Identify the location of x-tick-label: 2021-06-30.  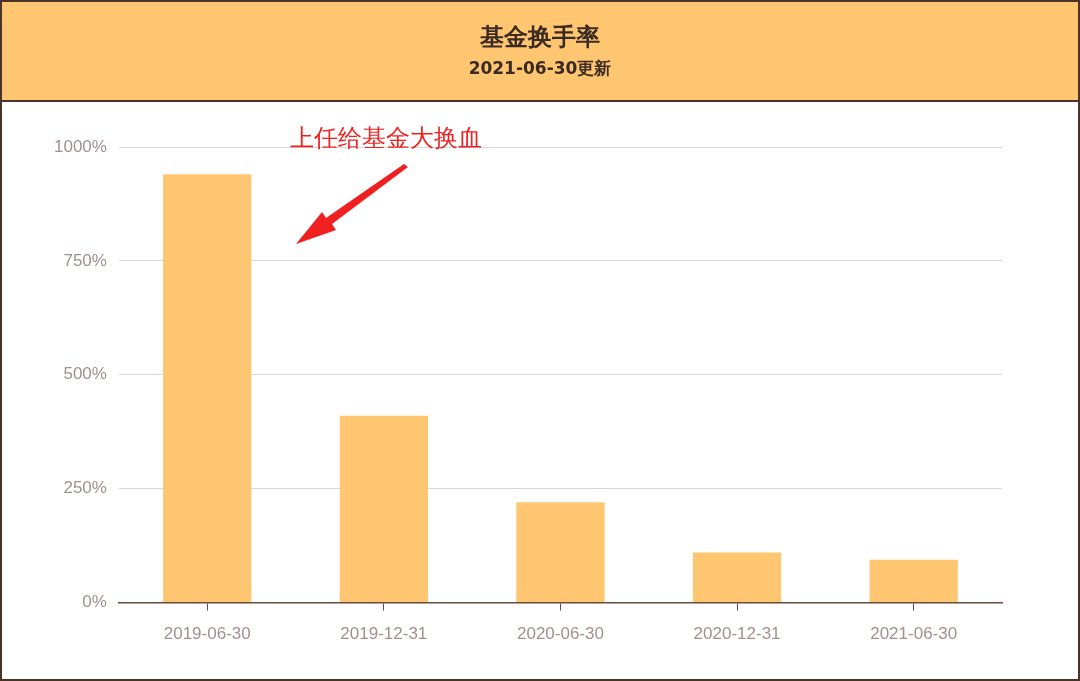
(914, 634).